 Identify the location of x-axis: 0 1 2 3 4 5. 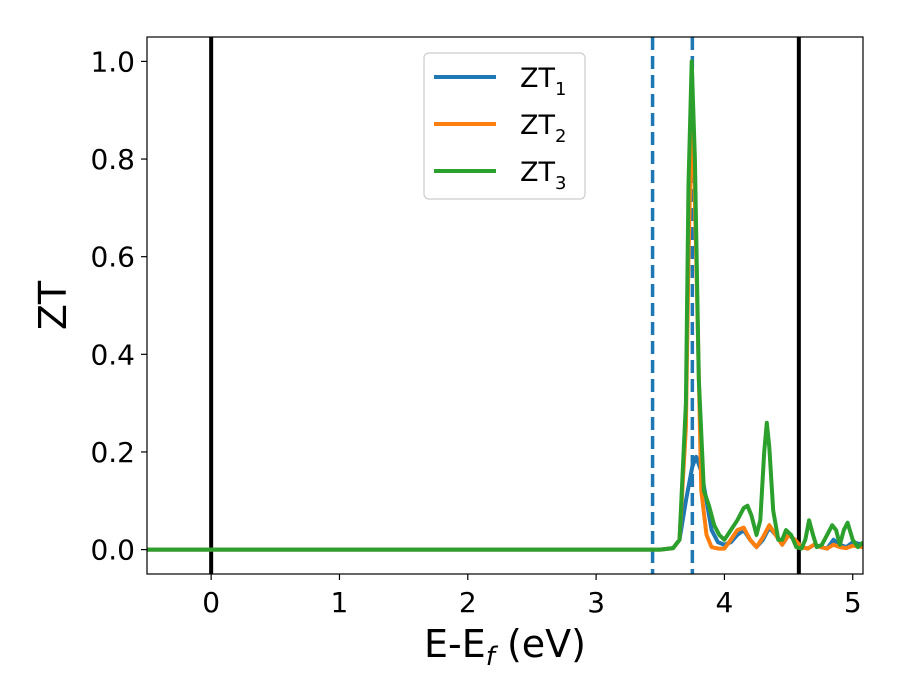
(532, 596).